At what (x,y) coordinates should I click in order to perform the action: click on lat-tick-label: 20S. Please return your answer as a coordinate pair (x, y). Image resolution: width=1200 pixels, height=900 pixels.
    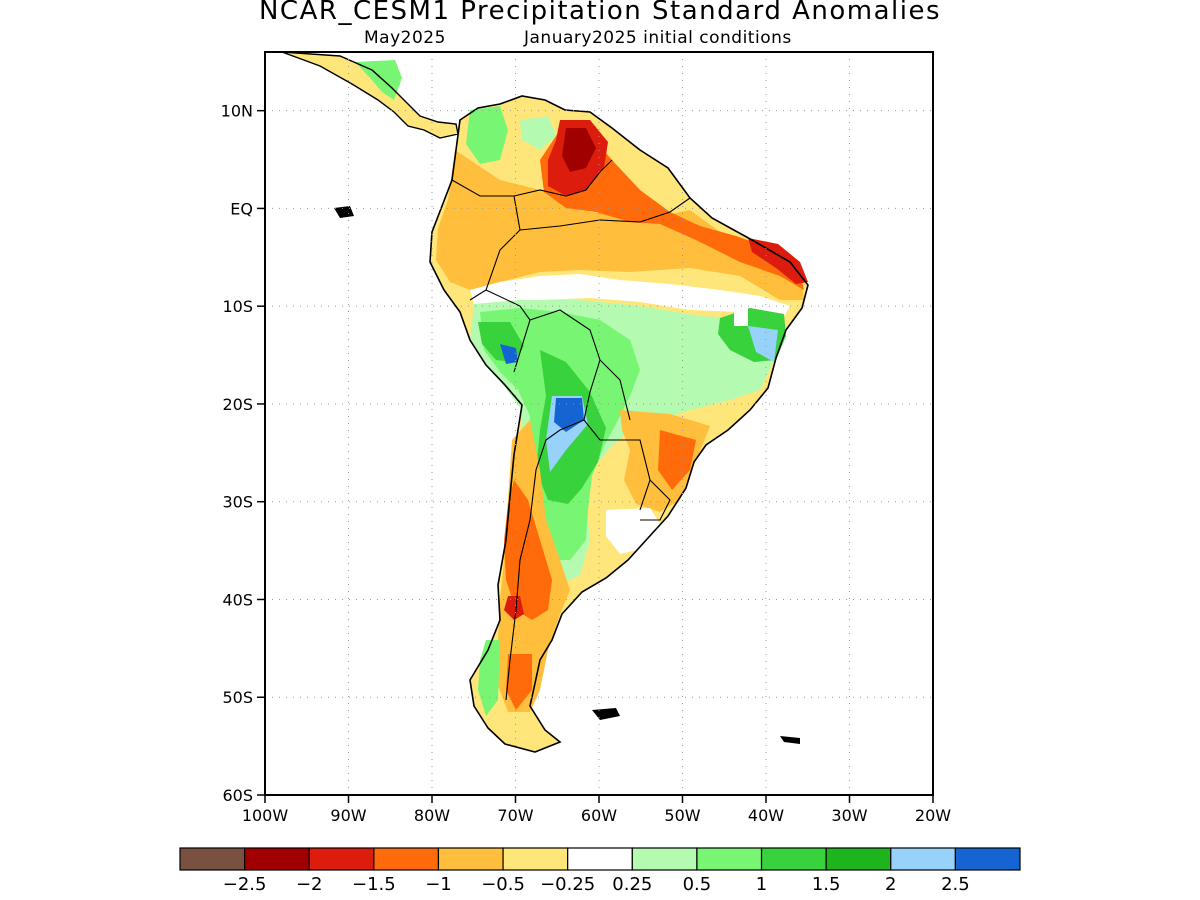
    Looking at the image, I should click on (237, 404).